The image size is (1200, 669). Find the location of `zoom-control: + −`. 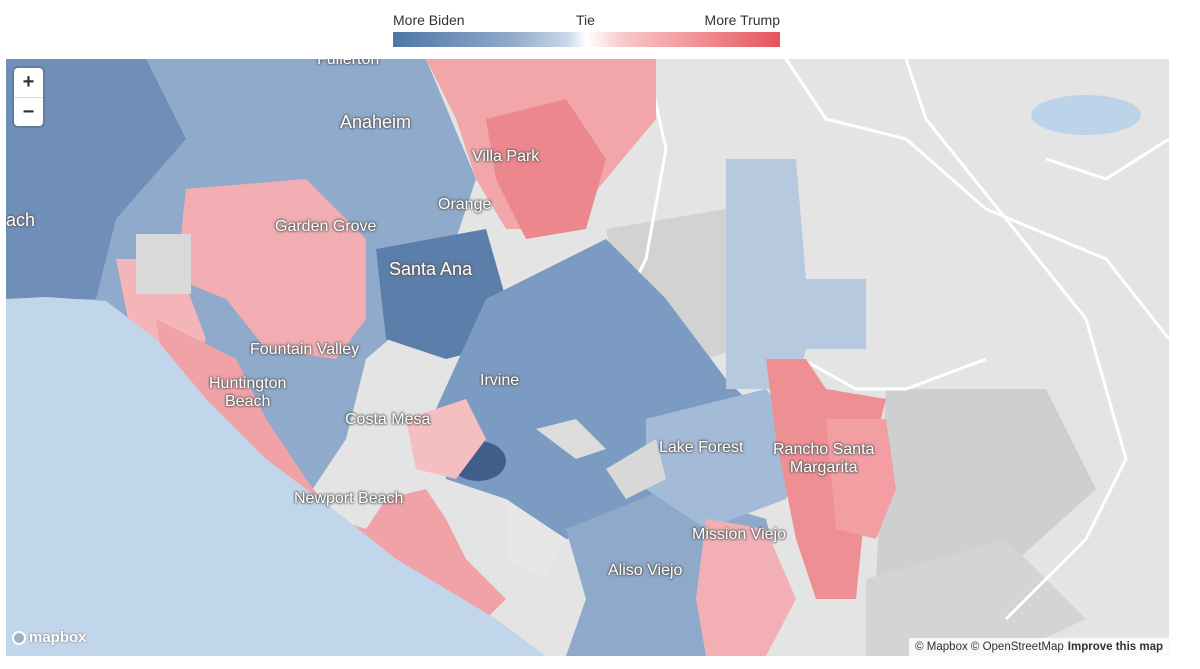

zoom-control: + − is located at coordinates (28, 97).